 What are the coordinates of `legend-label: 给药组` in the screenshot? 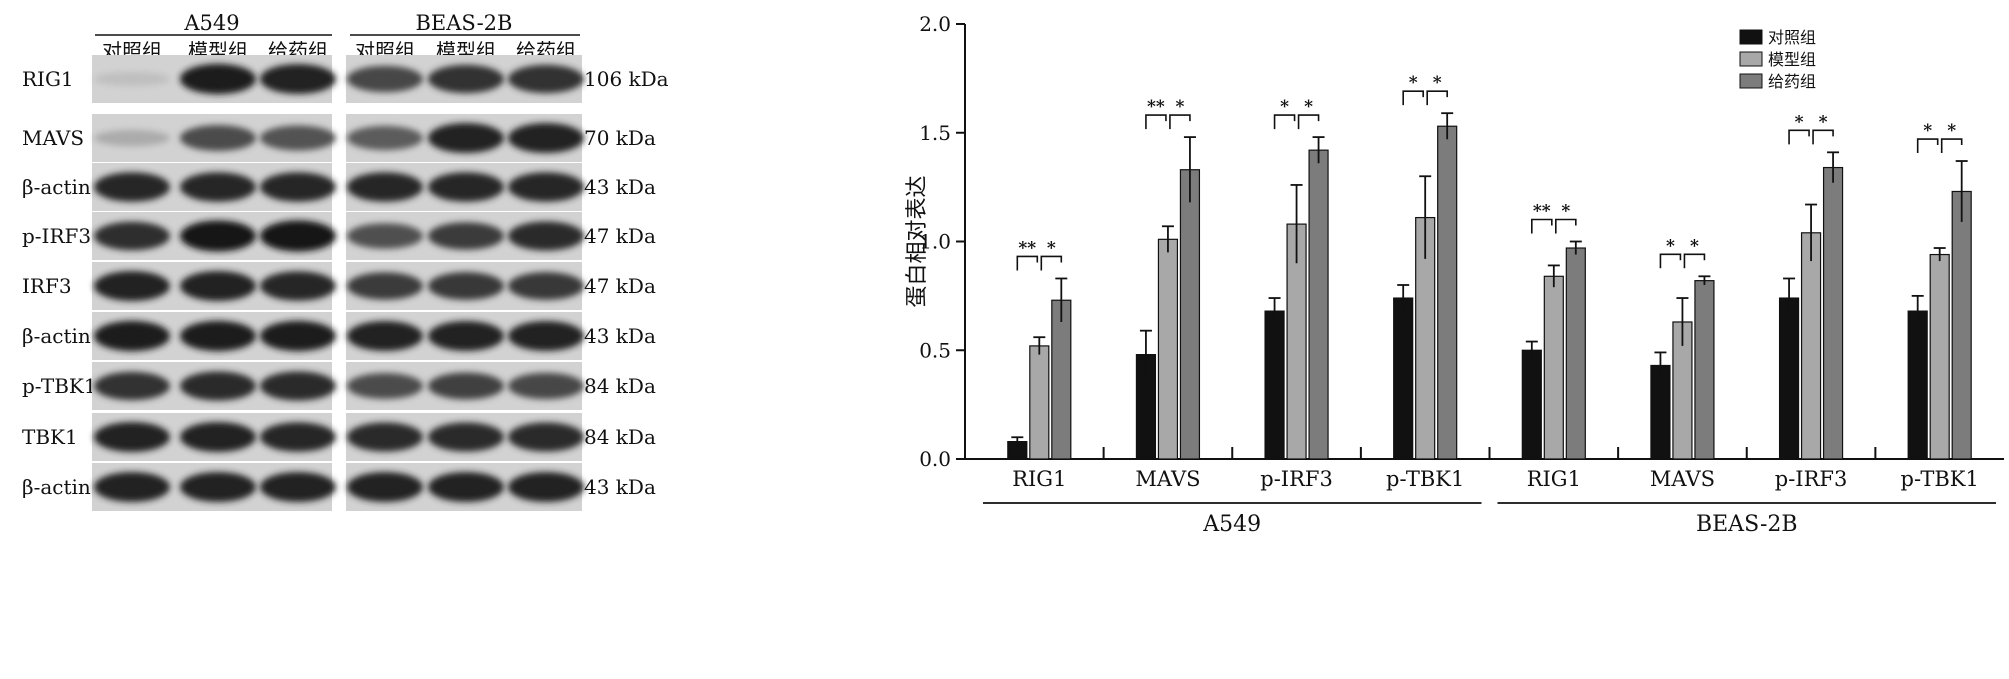 It's located at (1792, 81).